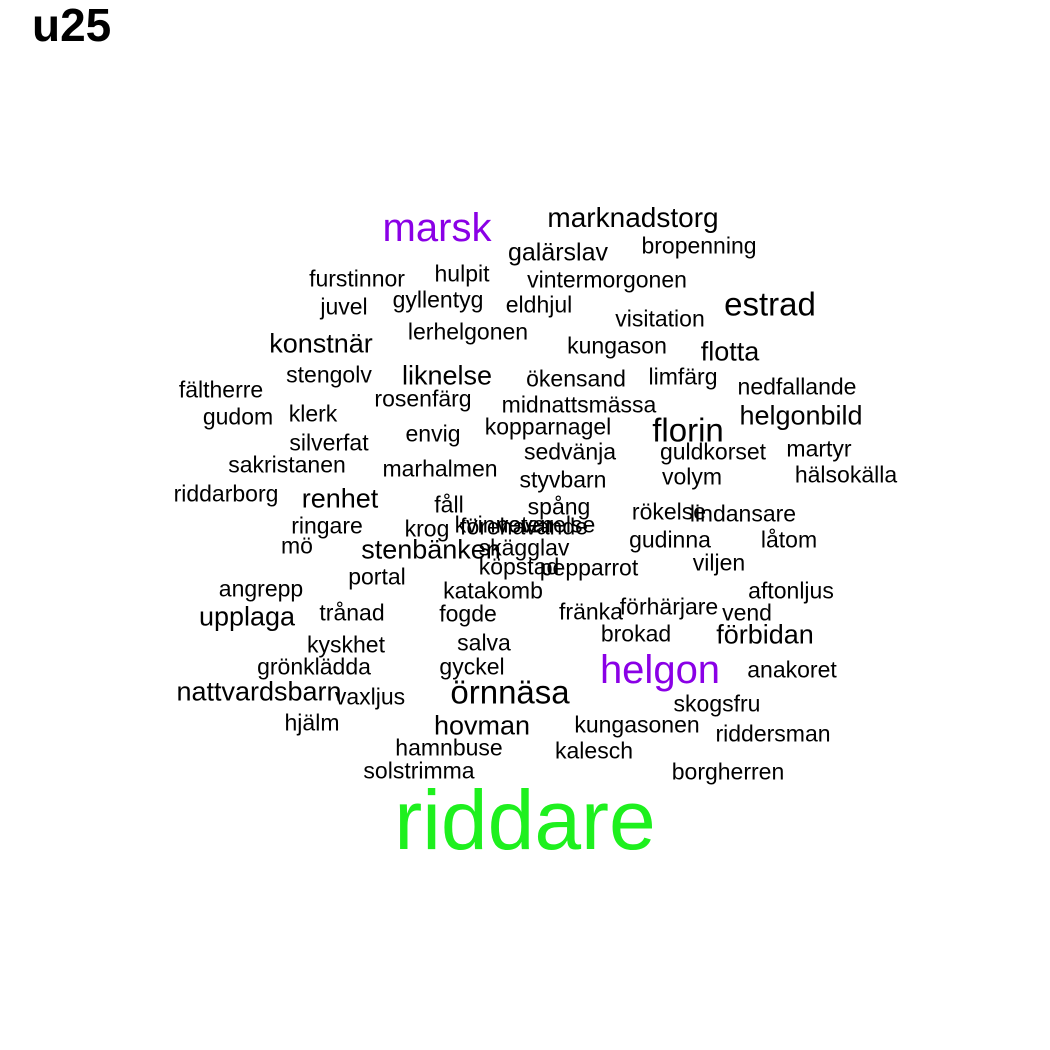  I want to click on word-cloud-word: vintermorgonen, so click(607, 279).